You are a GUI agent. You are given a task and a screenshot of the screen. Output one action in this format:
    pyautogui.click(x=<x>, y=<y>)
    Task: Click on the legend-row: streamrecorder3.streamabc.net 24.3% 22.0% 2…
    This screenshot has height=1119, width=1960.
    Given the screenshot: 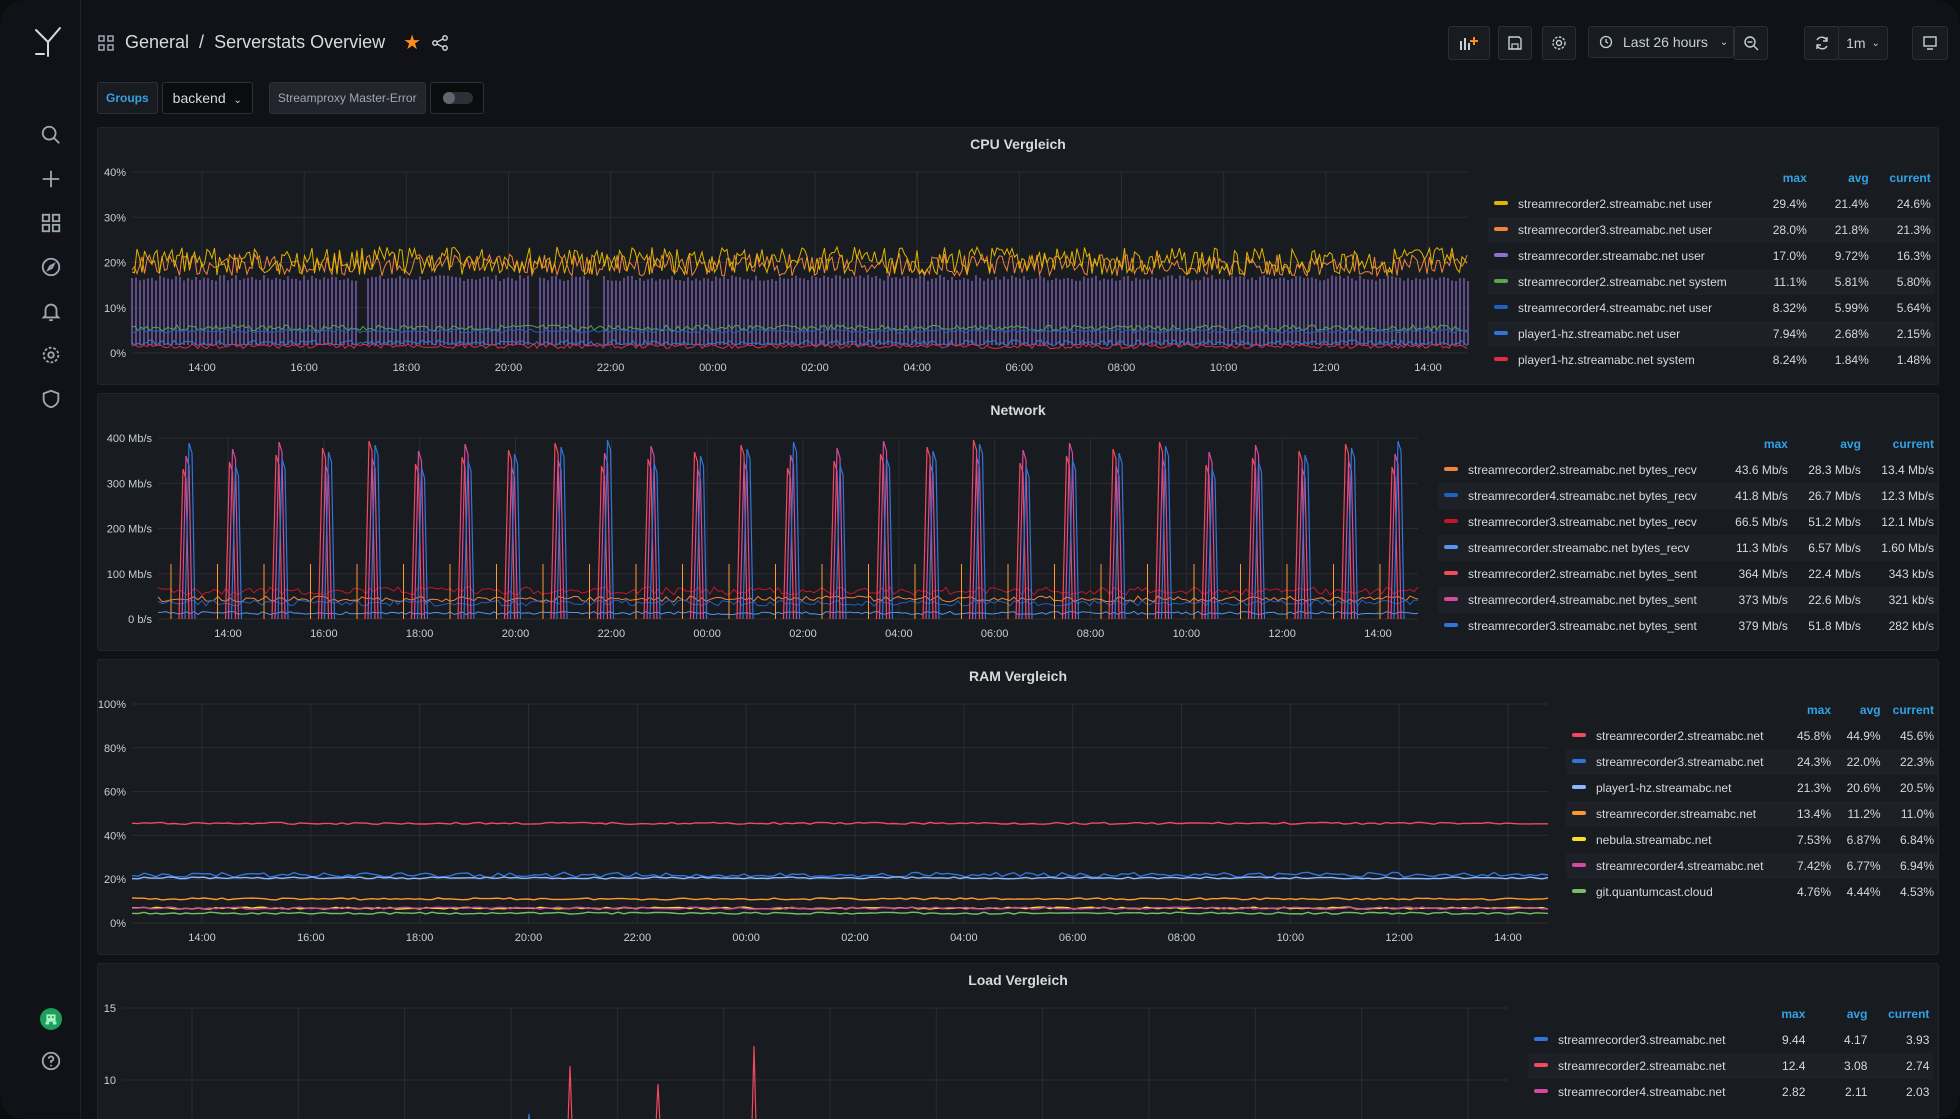 What is the action you would take?
    pyautogui.click(x=1752, y=762)
    